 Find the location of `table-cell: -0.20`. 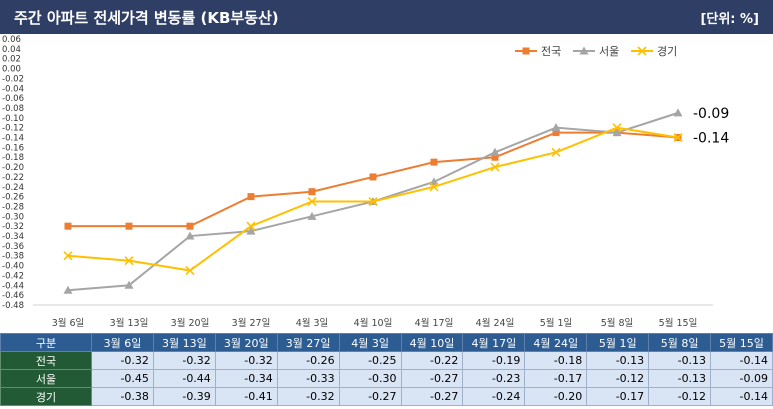

table-cell: -0.20 is located at coordinates (556, 396).